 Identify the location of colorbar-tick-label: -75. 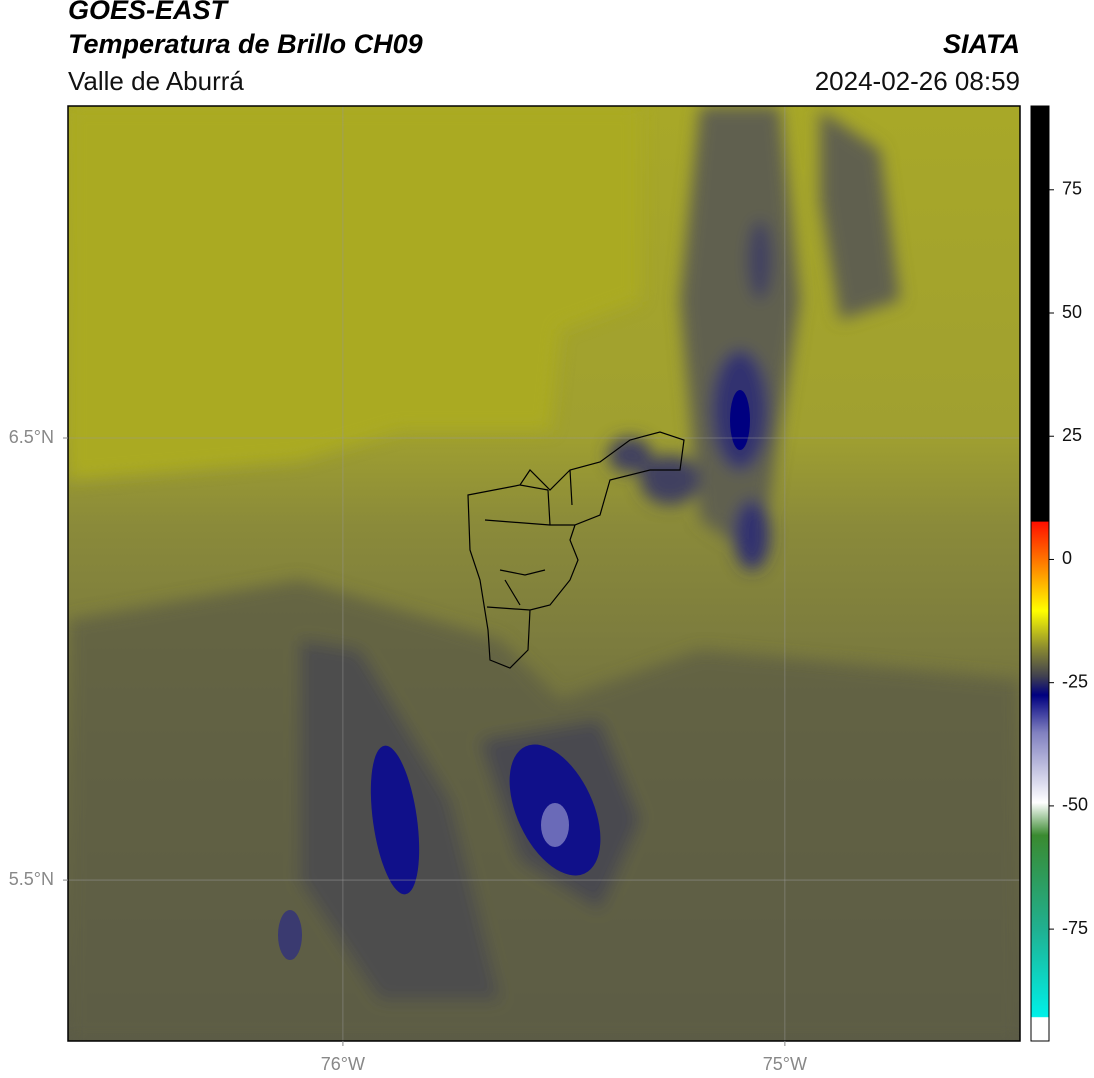
(1075, 928).